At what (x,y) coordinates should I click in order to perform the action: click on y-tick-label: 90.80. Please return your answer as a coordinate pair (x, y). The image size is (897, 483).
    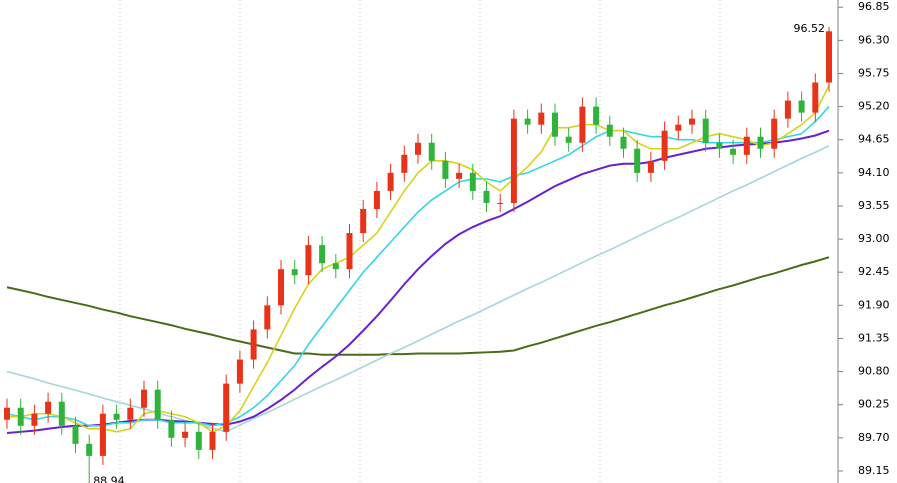
    Looking at the image, I should click on (874, 371).